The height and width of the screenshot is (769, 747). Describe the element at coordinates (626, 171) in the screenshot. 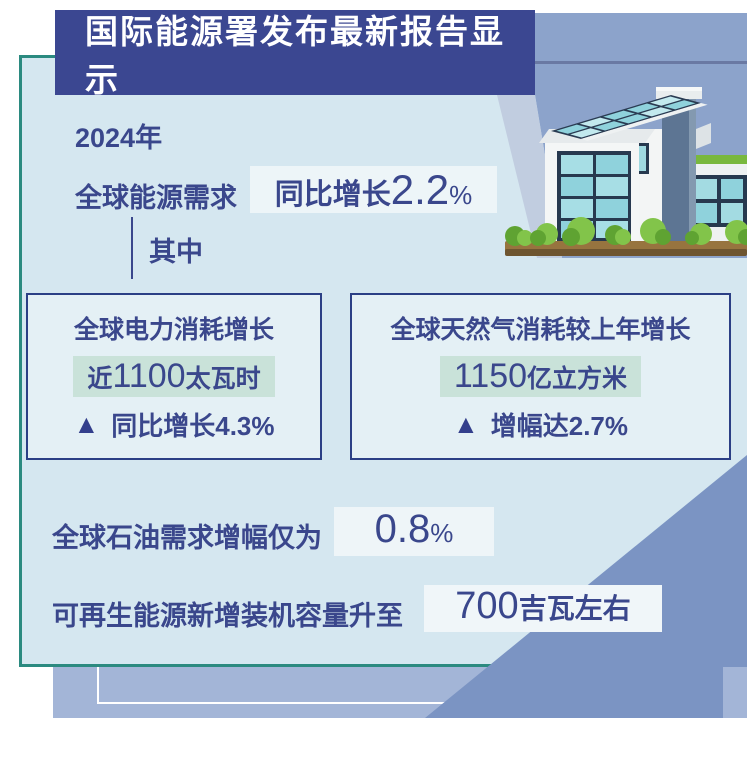

I see `solar-building-illustration` at that location.